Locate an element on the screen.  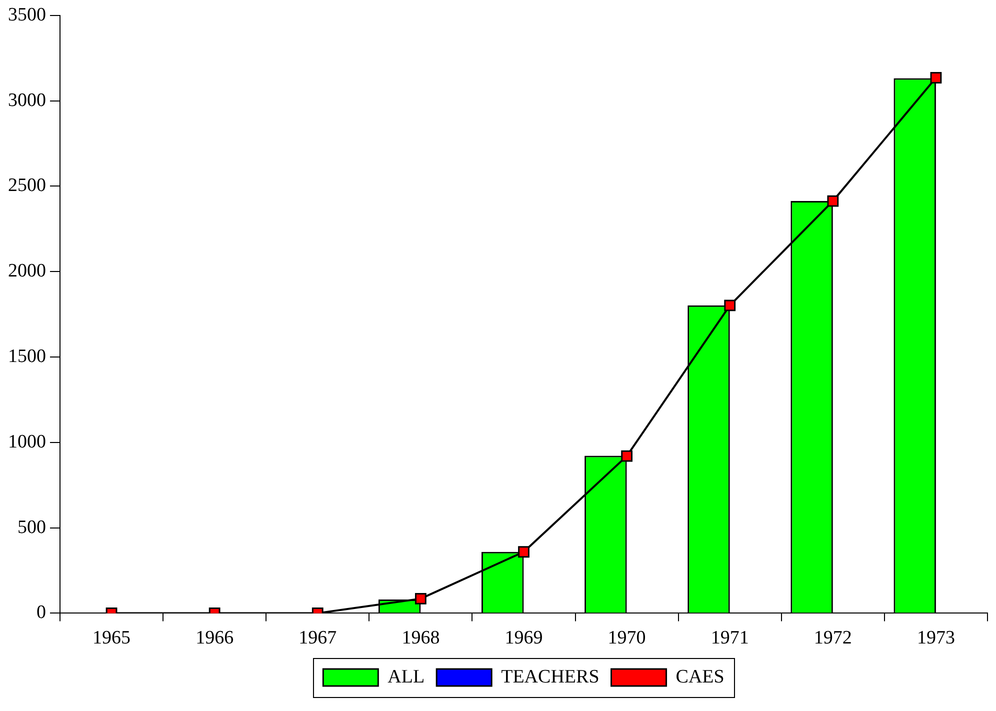
x-tick-label: 1973 is located at coordinates (935, 638).